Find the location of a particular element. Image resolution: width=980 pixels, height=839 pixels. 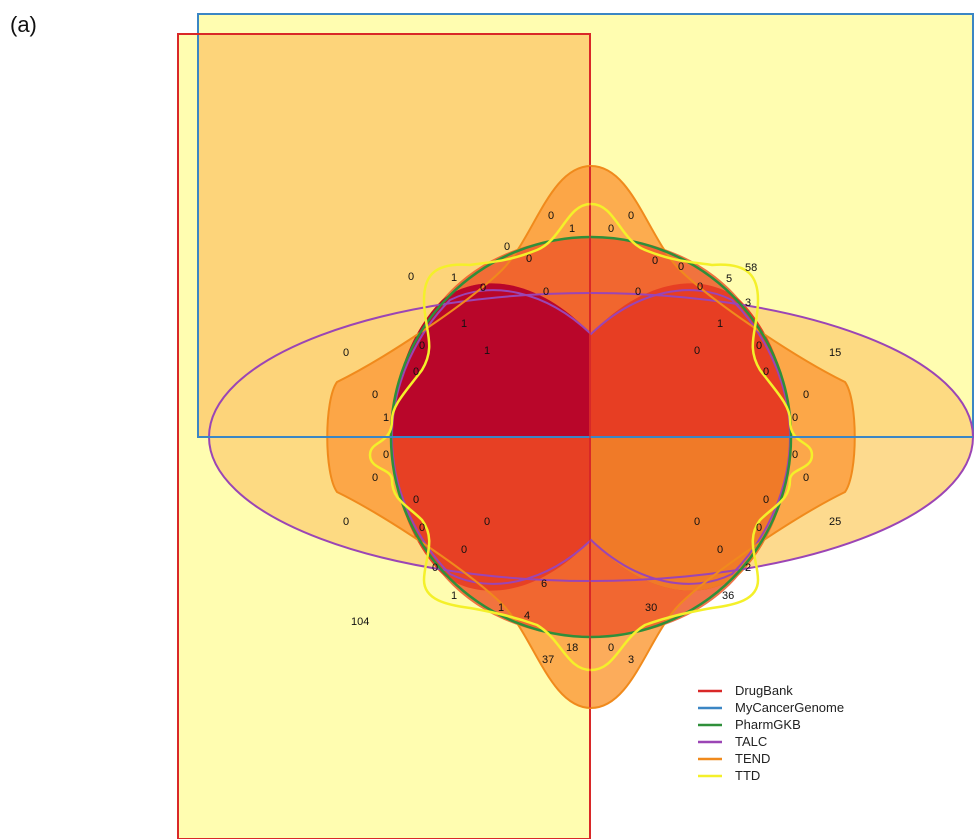

talc-inner-curve-lower is located at coordinates (591, 510).